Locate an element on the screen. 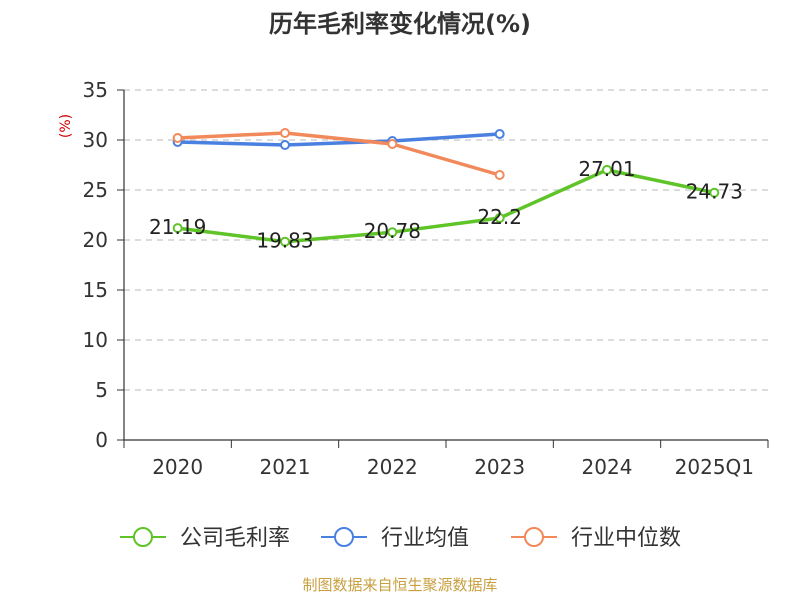 The width and height of the screenshot is (800, 600). y-axis-unit: (%) is located at coordinates (66, 126).